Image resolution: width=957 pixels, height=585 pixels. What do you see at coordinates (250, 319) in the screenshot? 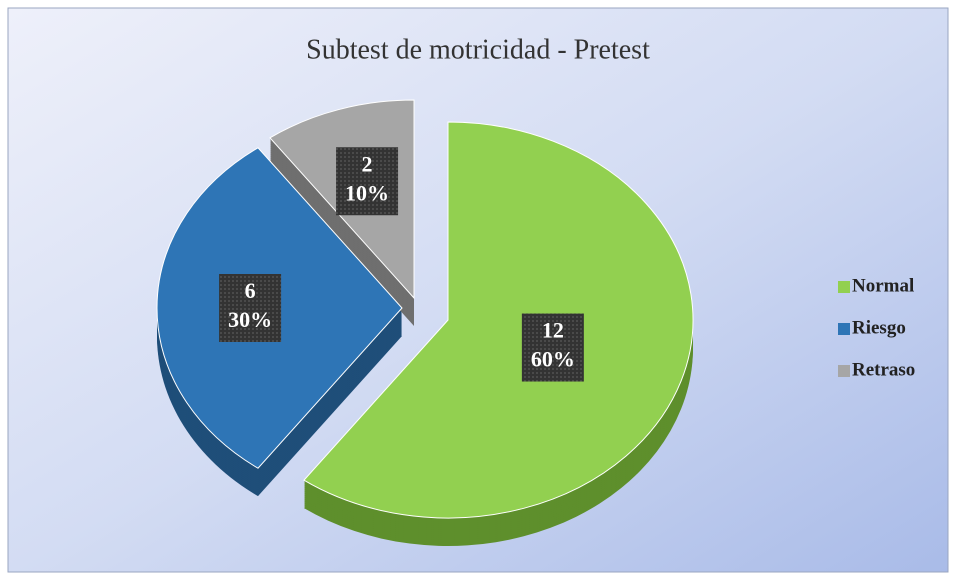
I see `data-label-percent: 30%` at bounding box center [250, 319].